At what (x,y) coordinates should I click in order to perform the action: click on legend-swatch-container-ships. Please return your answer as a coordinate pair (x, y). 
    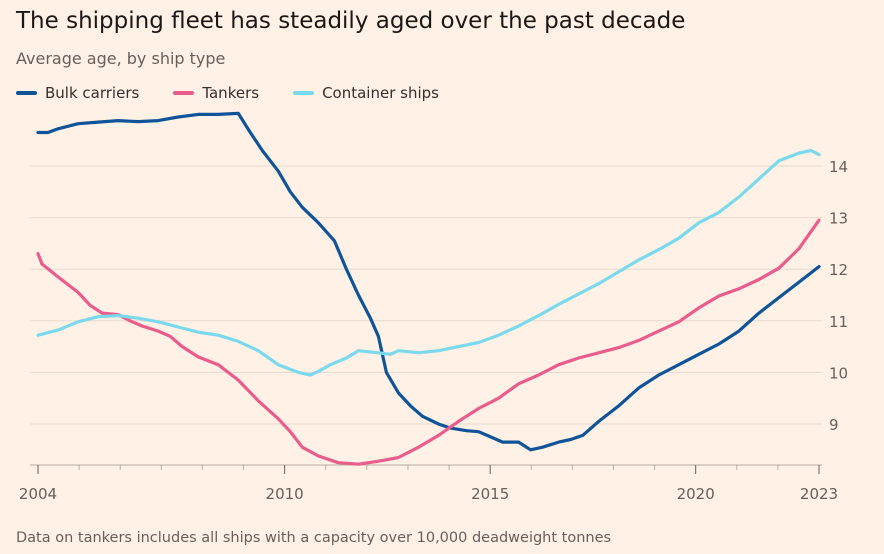
    Looking at the image, I should click on (304, 93).